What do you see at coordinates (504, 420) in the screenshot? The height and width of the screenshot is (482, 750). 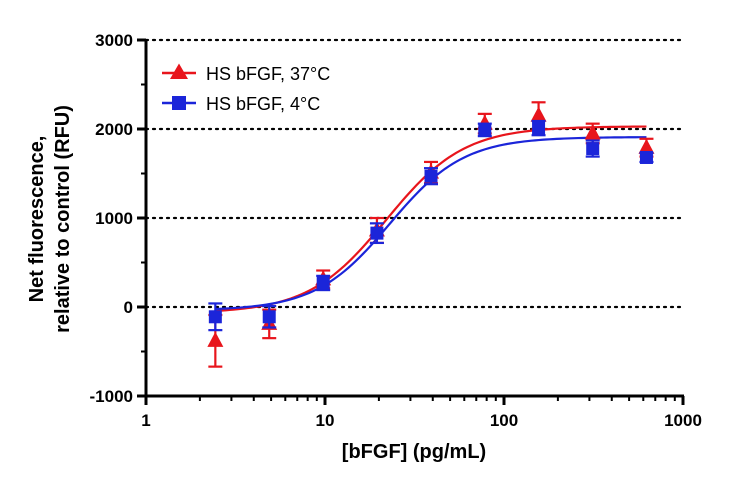 I see `x-tick-label-100: 100` at bounding box center [504, 420].